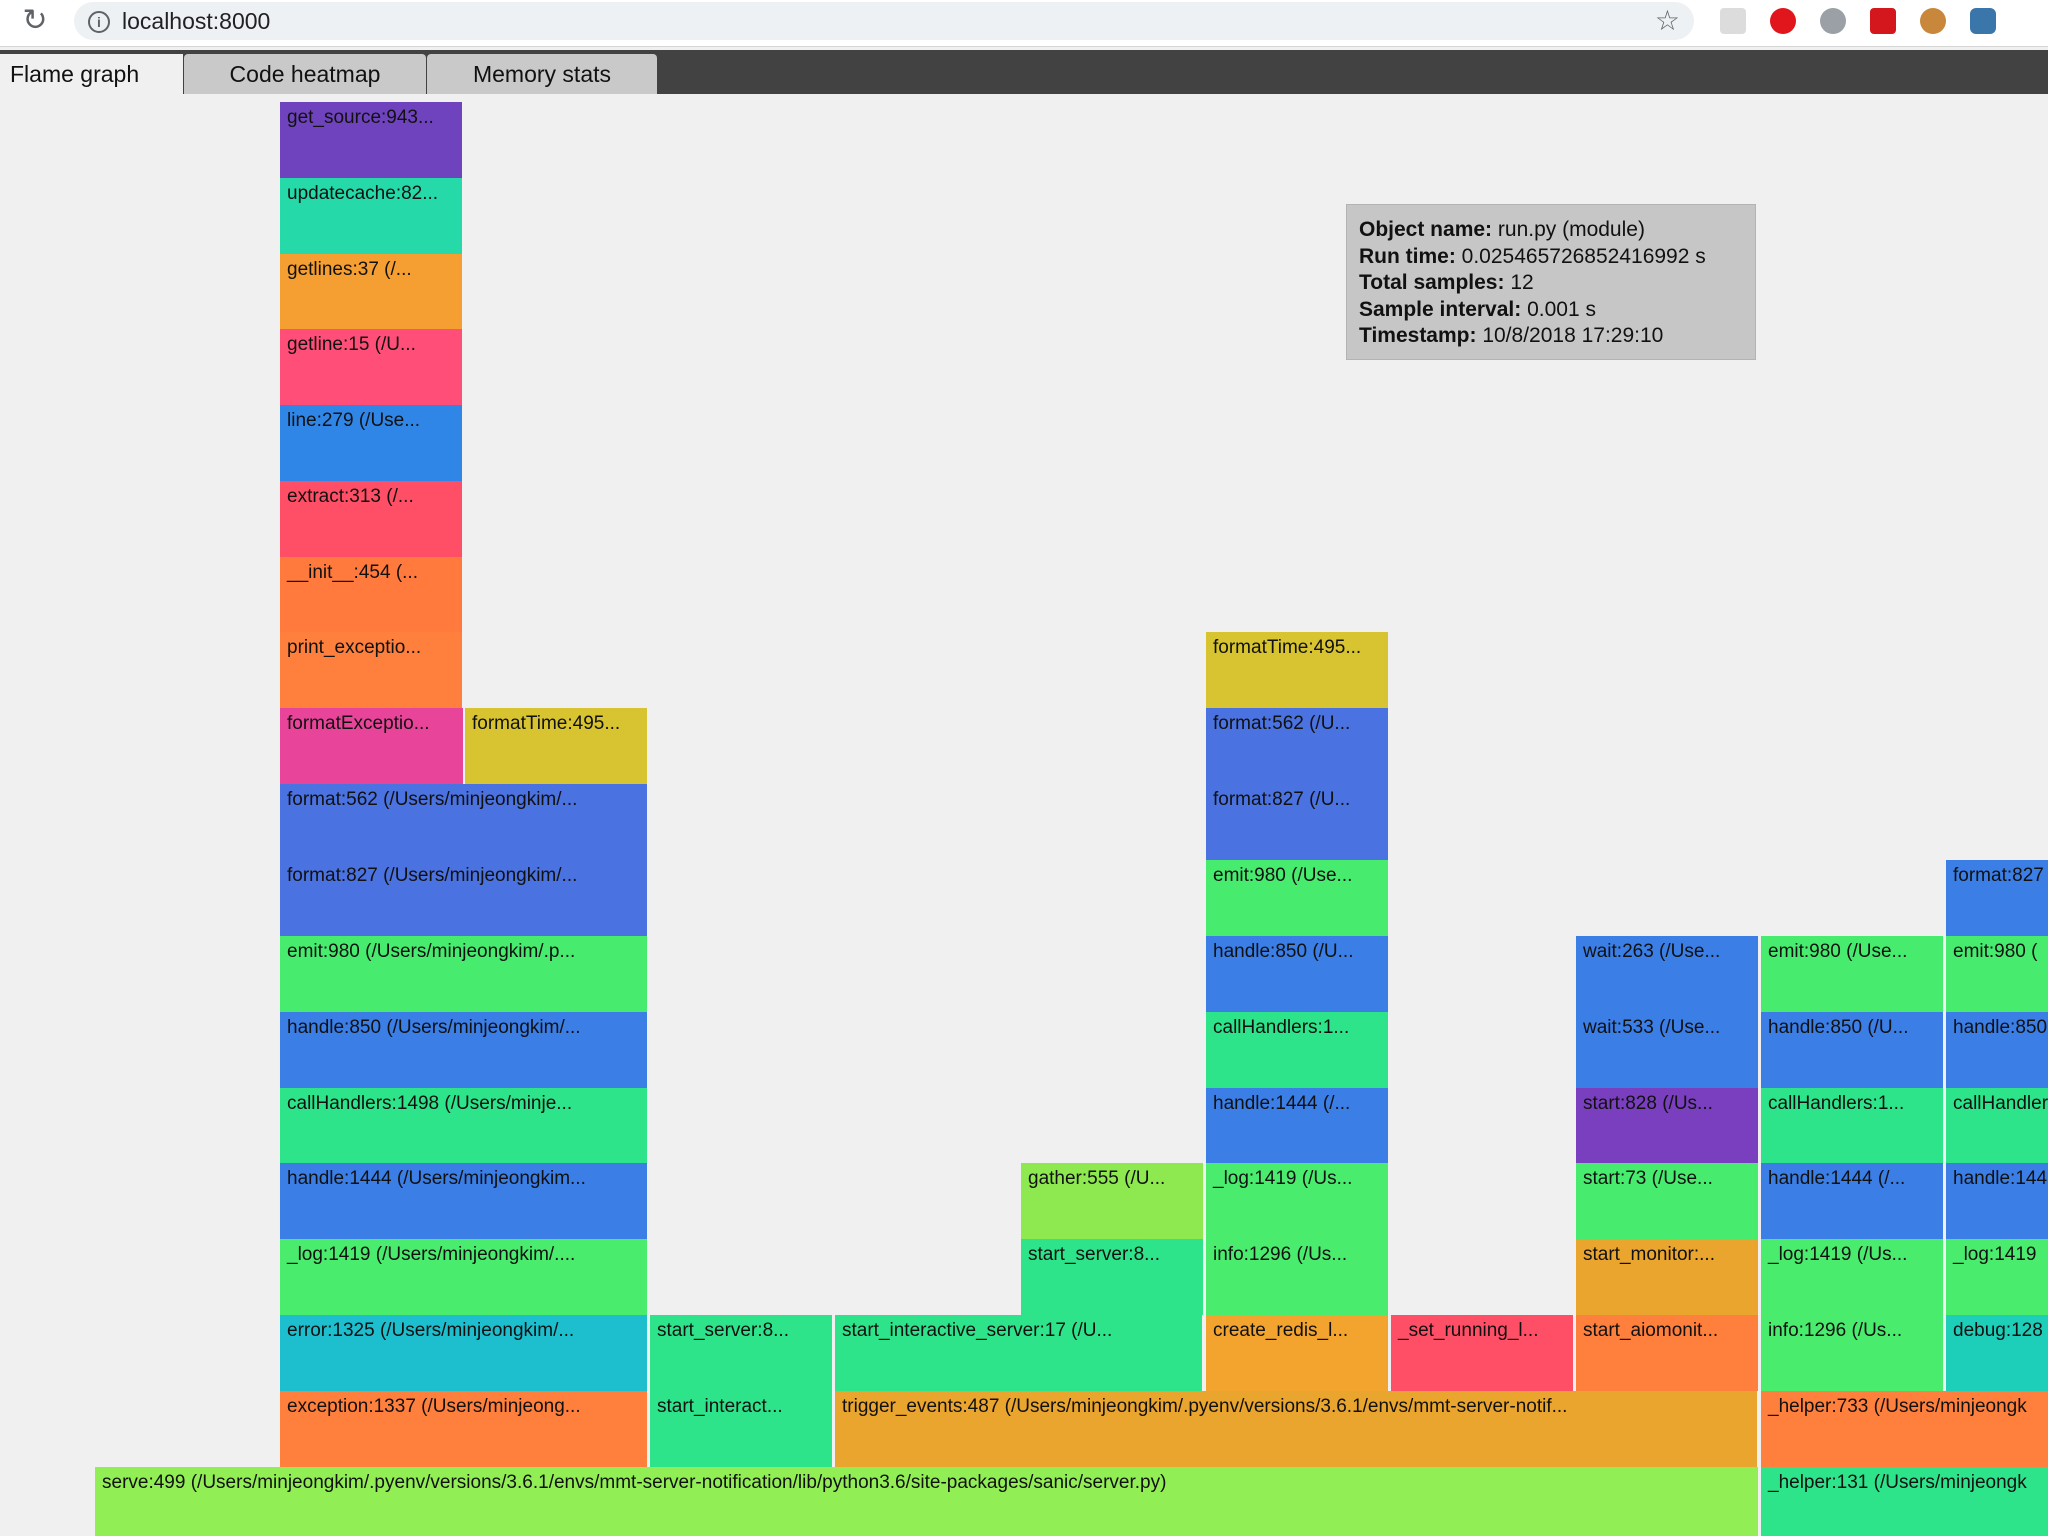 This screenshot has width=2048, height=1536. I want to click on tooltip-sample-interval: Sample interval: 0.001 s, so click(1477, 309).